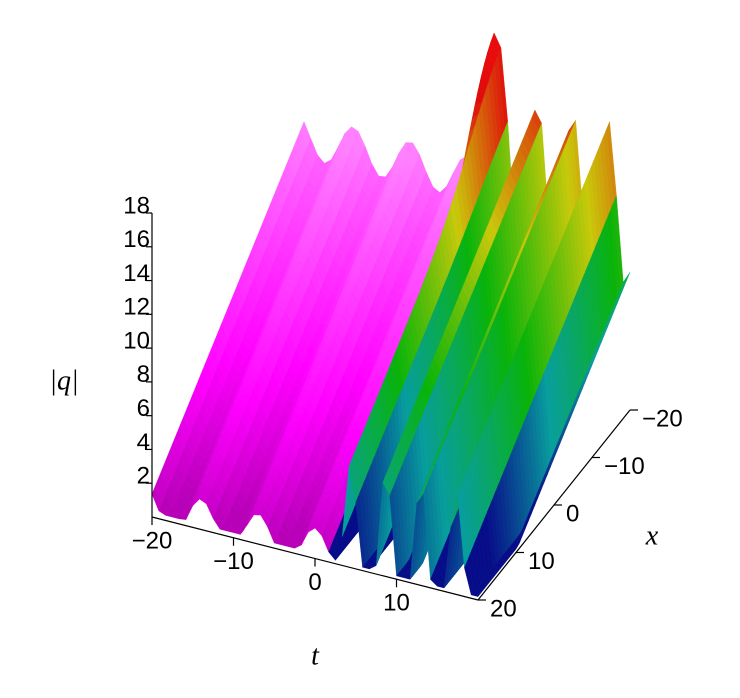 This screenshot has width=740, height=698. What do you see at coordinates (143, 476) in the screenshot?
I see `z-tick-label: 2` at bounding box center [143, 476].